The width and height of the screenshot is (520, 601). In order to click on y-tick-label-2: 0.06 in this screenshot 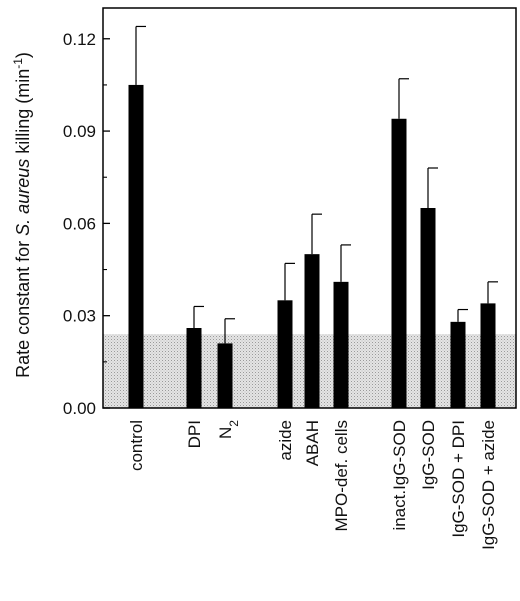, I will do `click(79, 223)`.